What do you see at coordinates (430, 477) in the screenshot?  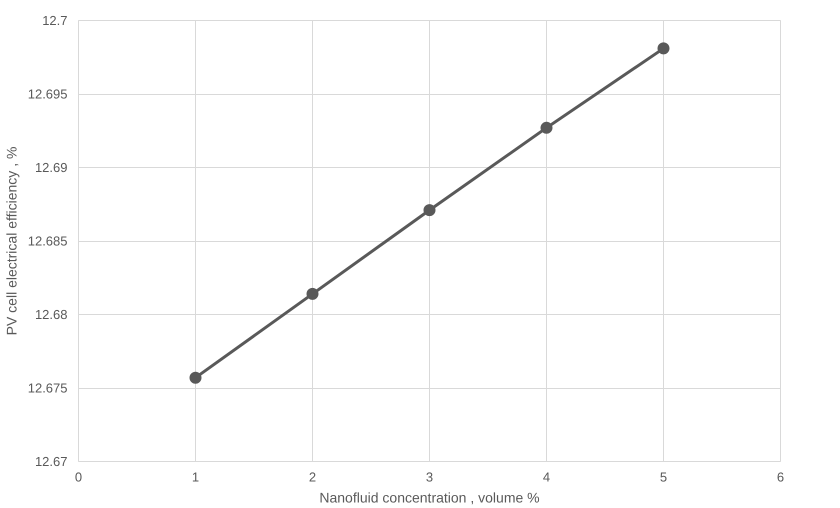 I see `x-tick-label: 3` at bounding box center [430, 477].